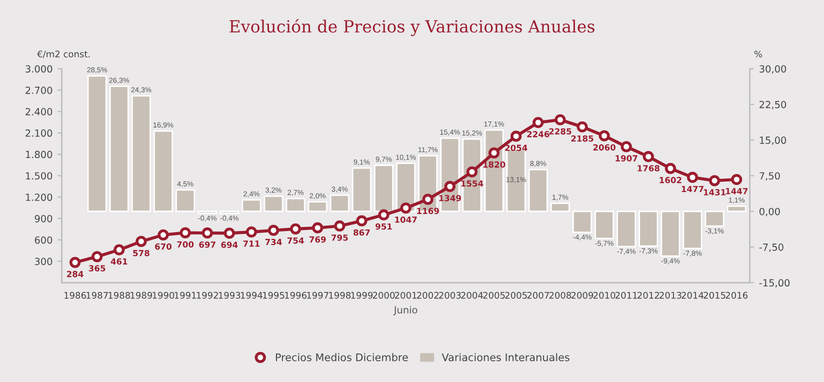 Image resolution: width=824 pixels, height=382 pixels. What do you see at coordinates (560, 131) in the screenshot?
I see `data-label: 2285` at bounding box center [560, 131].